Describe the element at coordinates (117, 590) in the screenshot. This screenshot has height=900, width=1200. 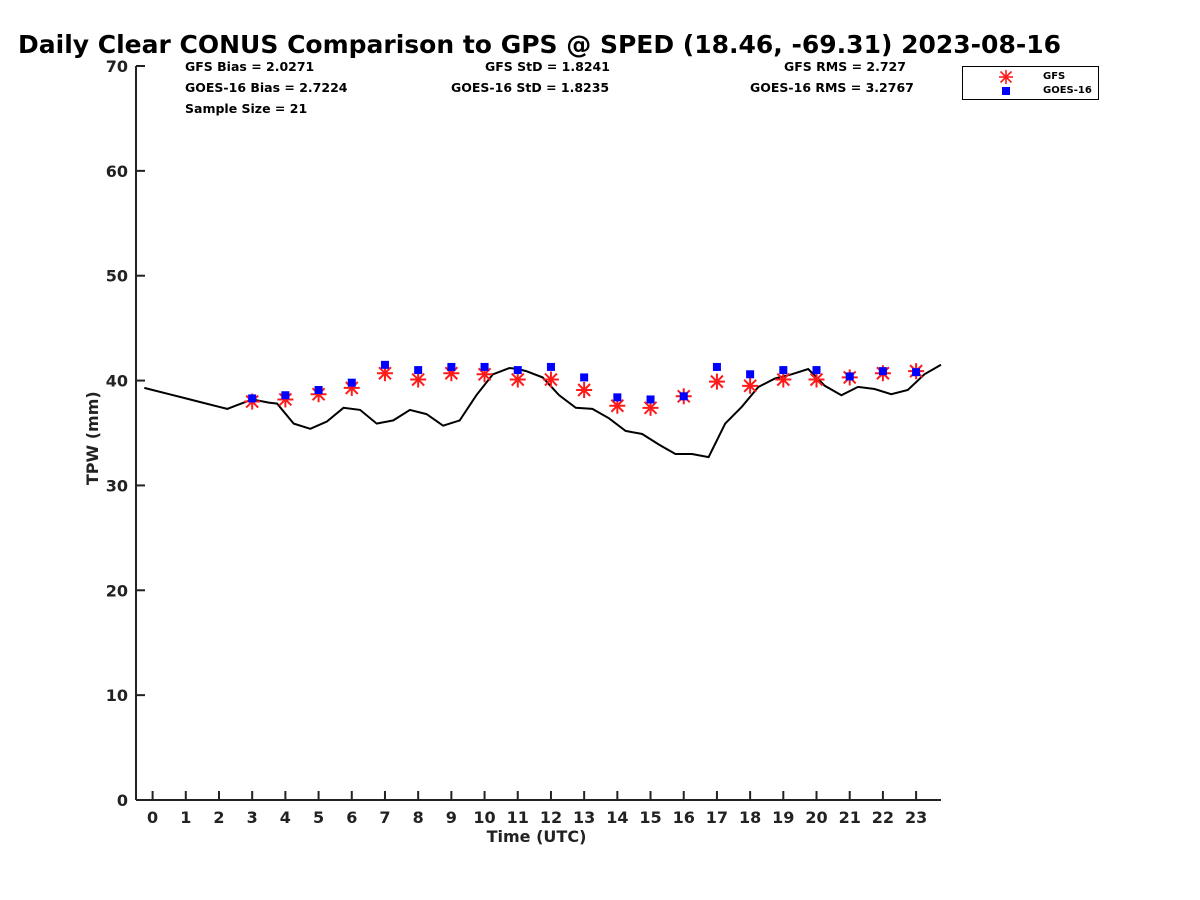
I see `y-tick-label: 20` at that location.